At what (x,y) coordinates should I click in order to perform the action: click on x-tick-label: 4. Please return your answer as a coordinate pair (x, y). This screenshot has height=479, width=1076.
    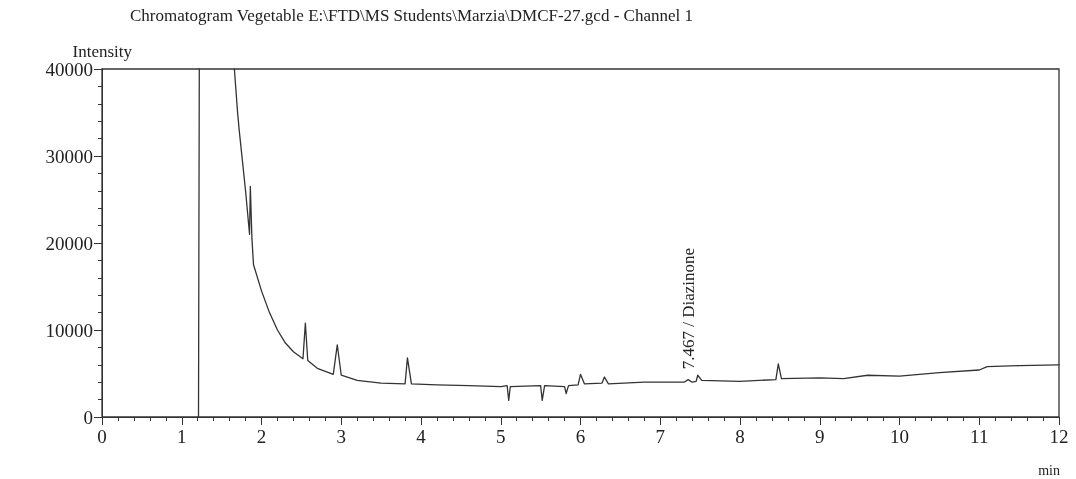
    Looking at the image, I should click on (421, 436).